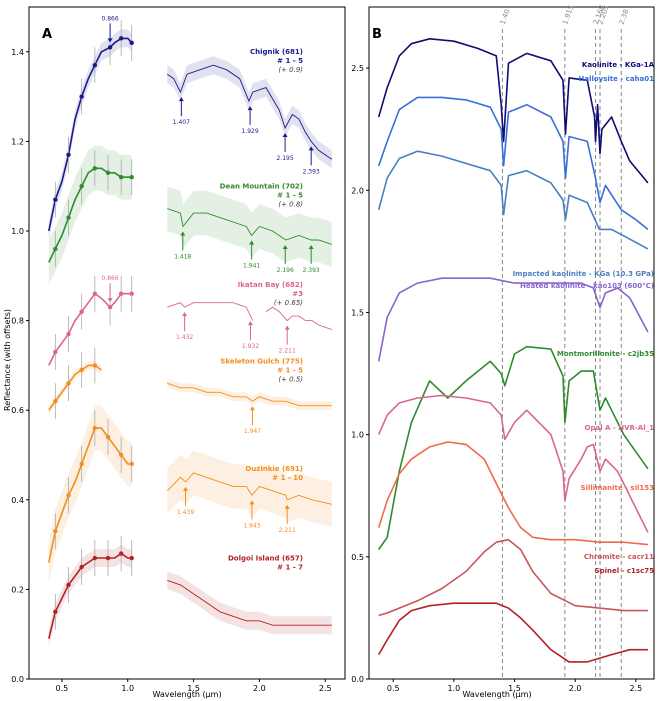 This screenshot has height=701, width=667. What do you see at coordinates (62, 688) in the screenshot?
I see `x-tick-label: 0.5` at bounding box center [62, 688].